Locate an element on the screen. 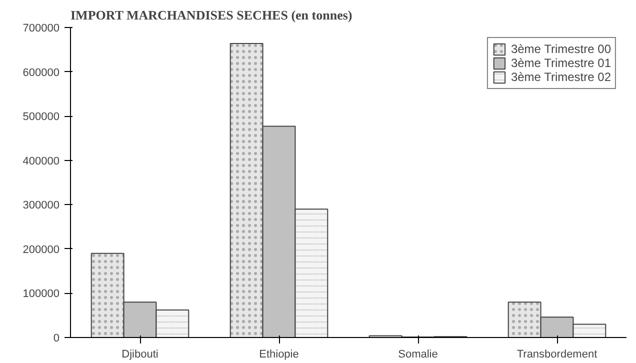 Image resolution: width=636 pixels, height=363 pixels. x-tick-label: Transbordement is located at coordinates (557, 354).